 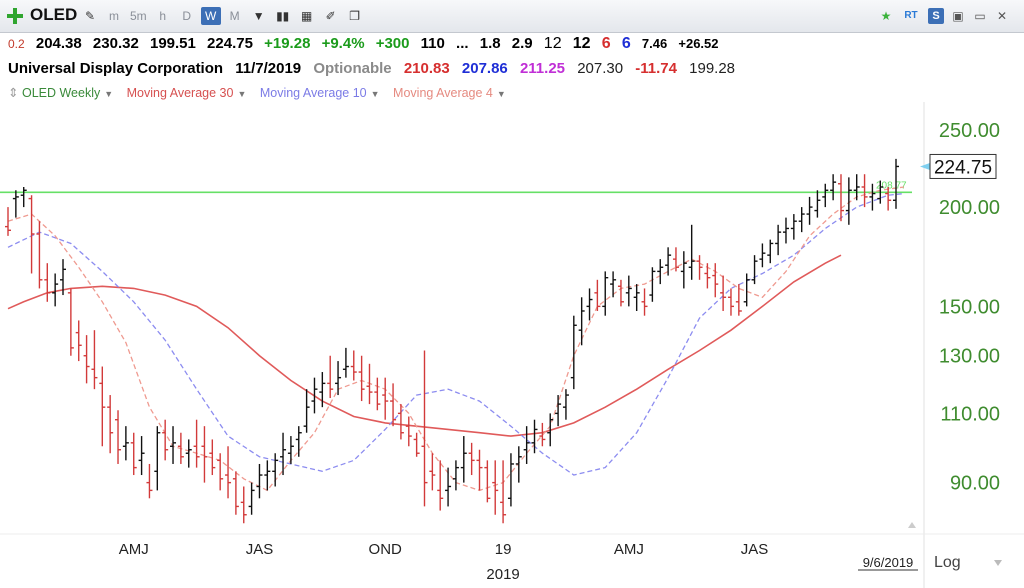 What do you see at coordinates (886, 16) in the screenshot?
I see `star-icon: ★` at bounding box center [886, 16].